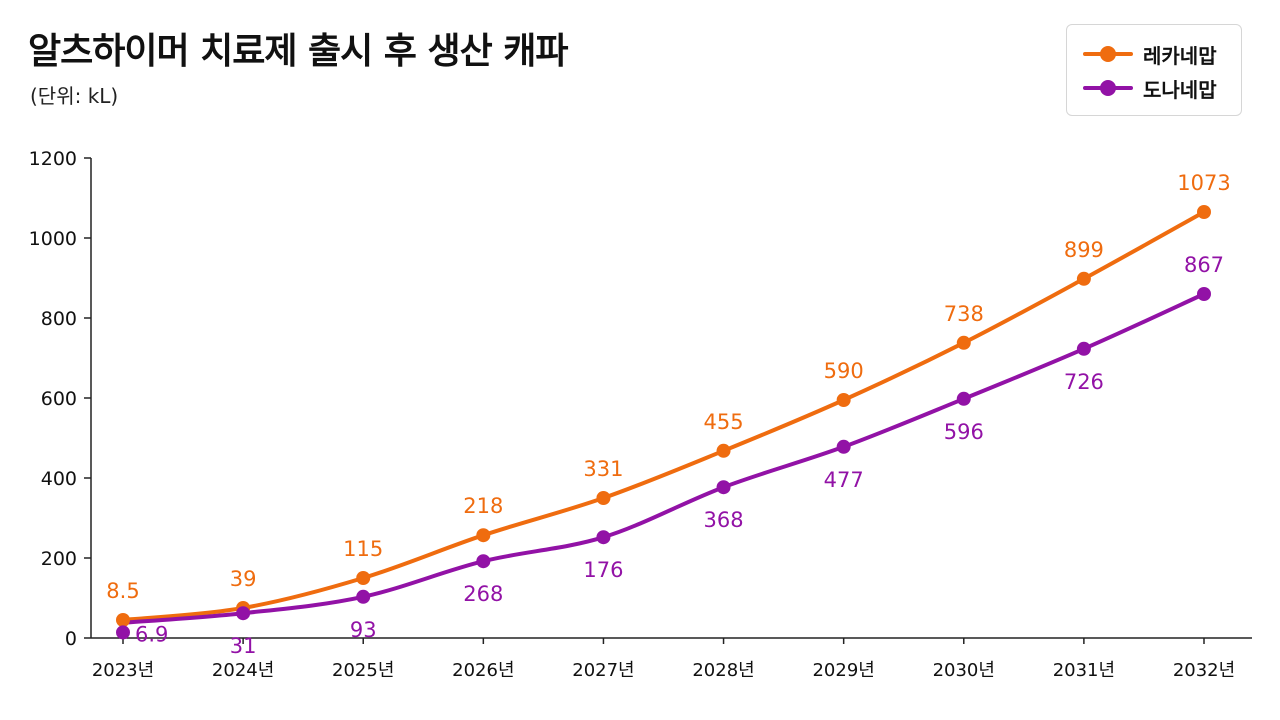  I want to click on x-tick-label: 2026년, so click(483, 670).